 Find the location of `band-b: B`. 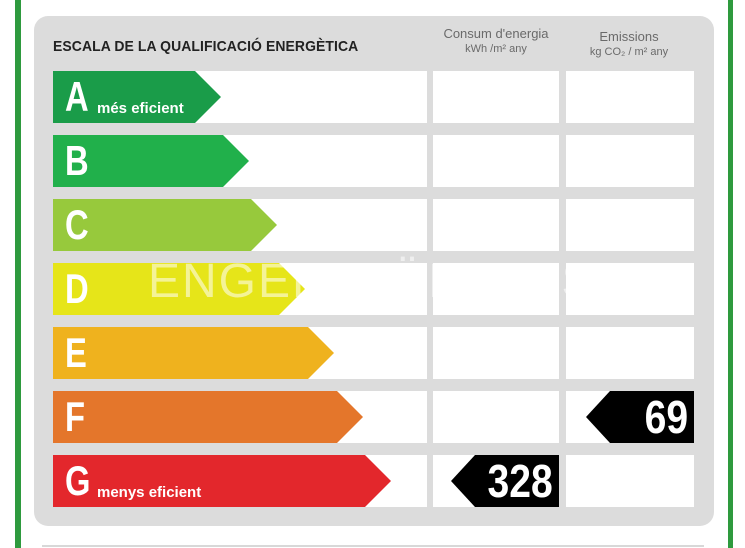

band-b: B is located at coordinates (151, 161).